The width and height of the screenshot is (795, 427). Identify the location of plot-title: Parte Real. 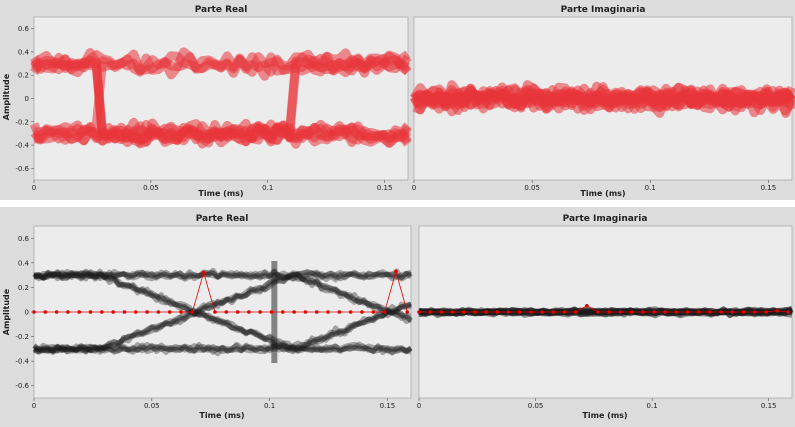
(222, 219).